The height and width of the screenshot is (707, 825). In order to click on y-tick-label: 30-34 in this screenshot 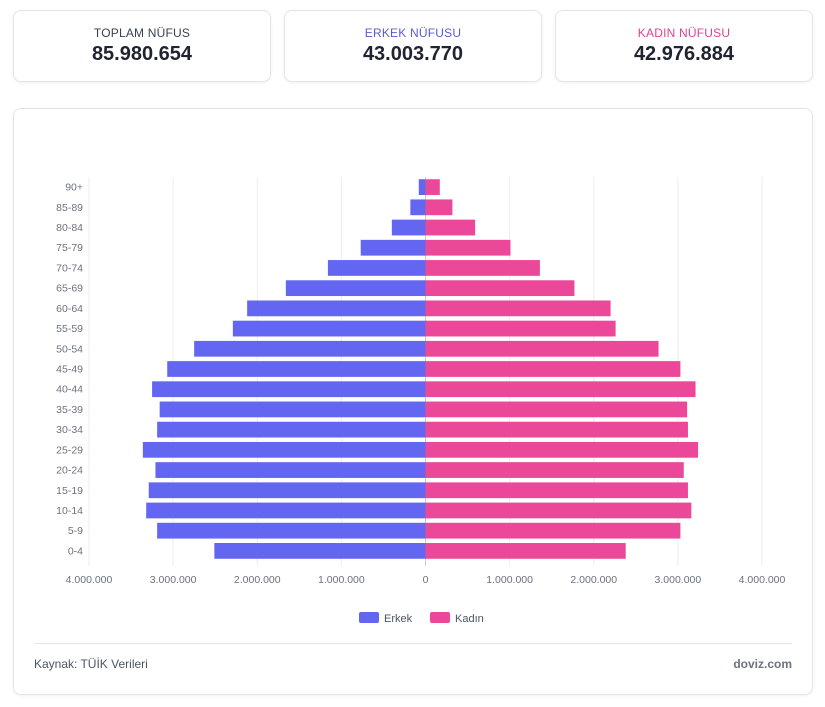, I will do `click(69, 430)`.